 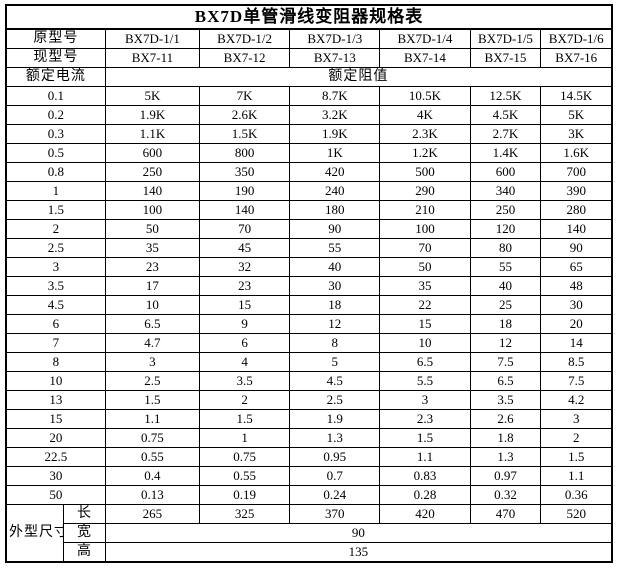 What do you see at coordinates (55, 210) in the screenshot?
I see `rated-current-cell: 1.5` at bounding box center [55, 210].